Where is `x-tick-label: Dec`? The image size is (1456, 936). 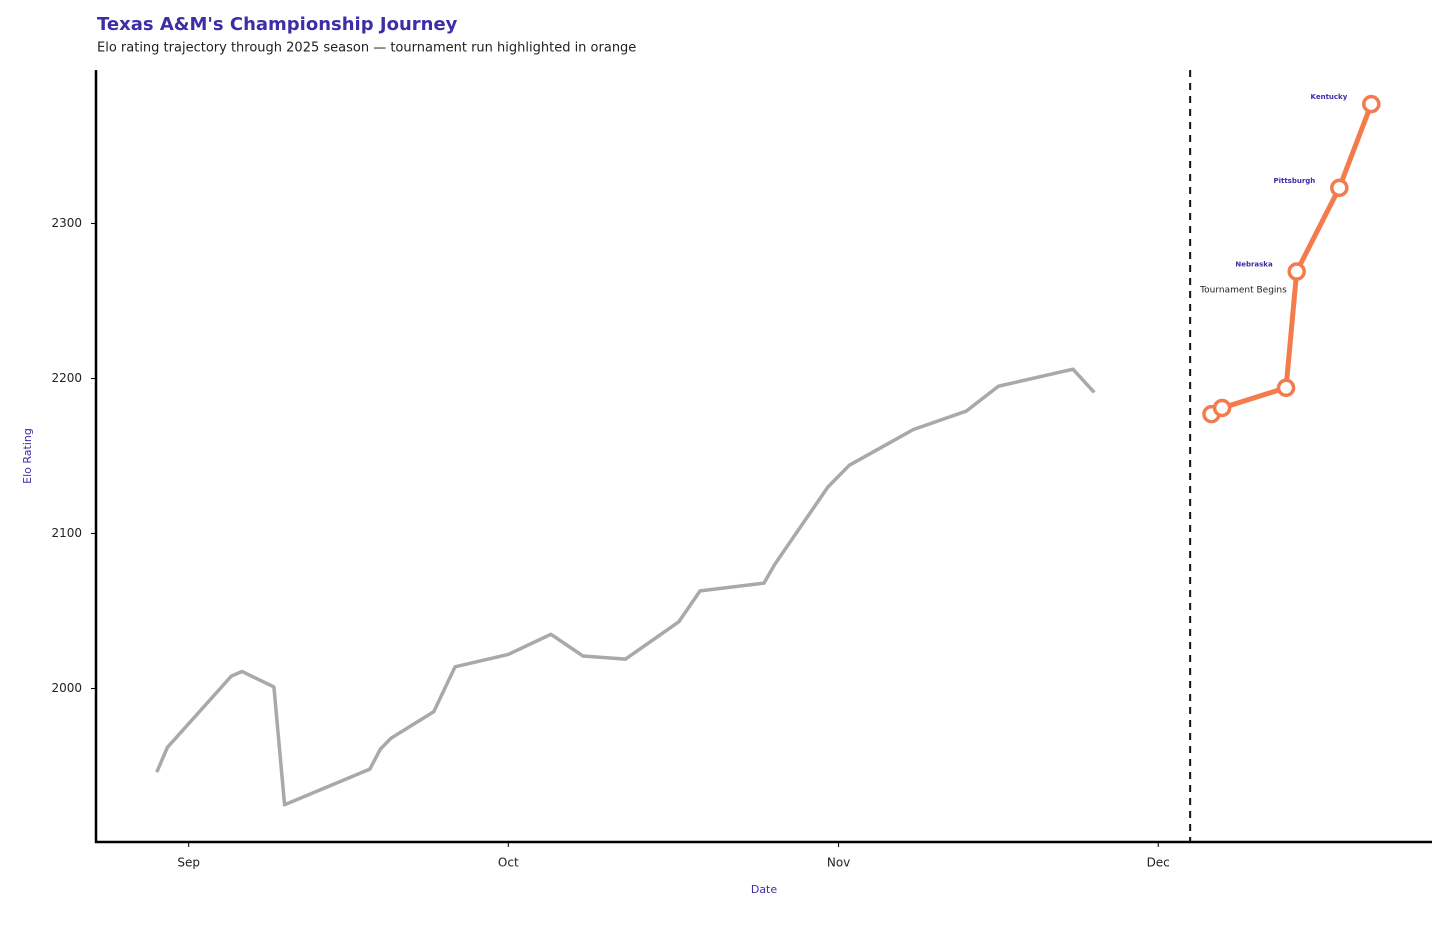
x-tick-label: Dec is located at coordinates (1158, 863).